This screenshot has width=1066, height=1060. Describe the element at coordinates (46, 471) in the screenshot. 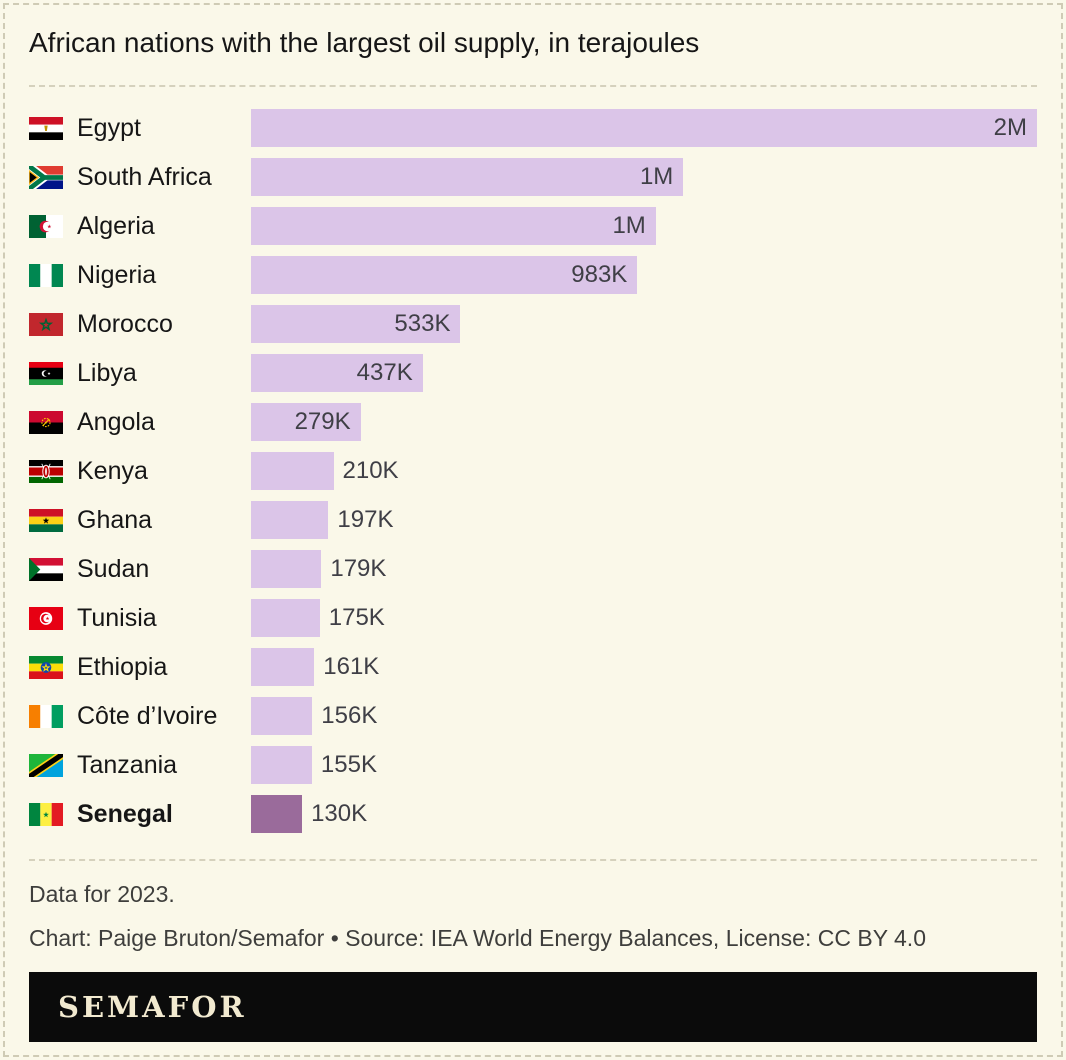

I see `flag-kenya-icon` at that location.